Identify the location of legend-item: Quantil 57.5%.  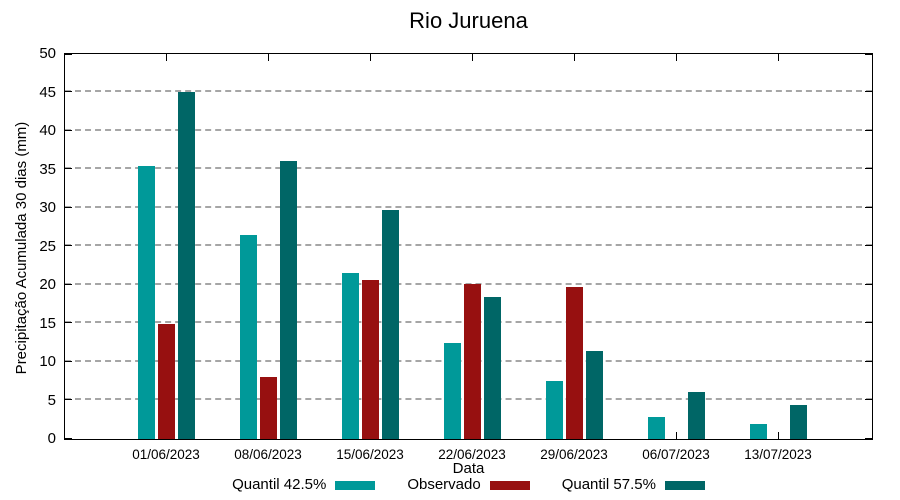
(633, 485).